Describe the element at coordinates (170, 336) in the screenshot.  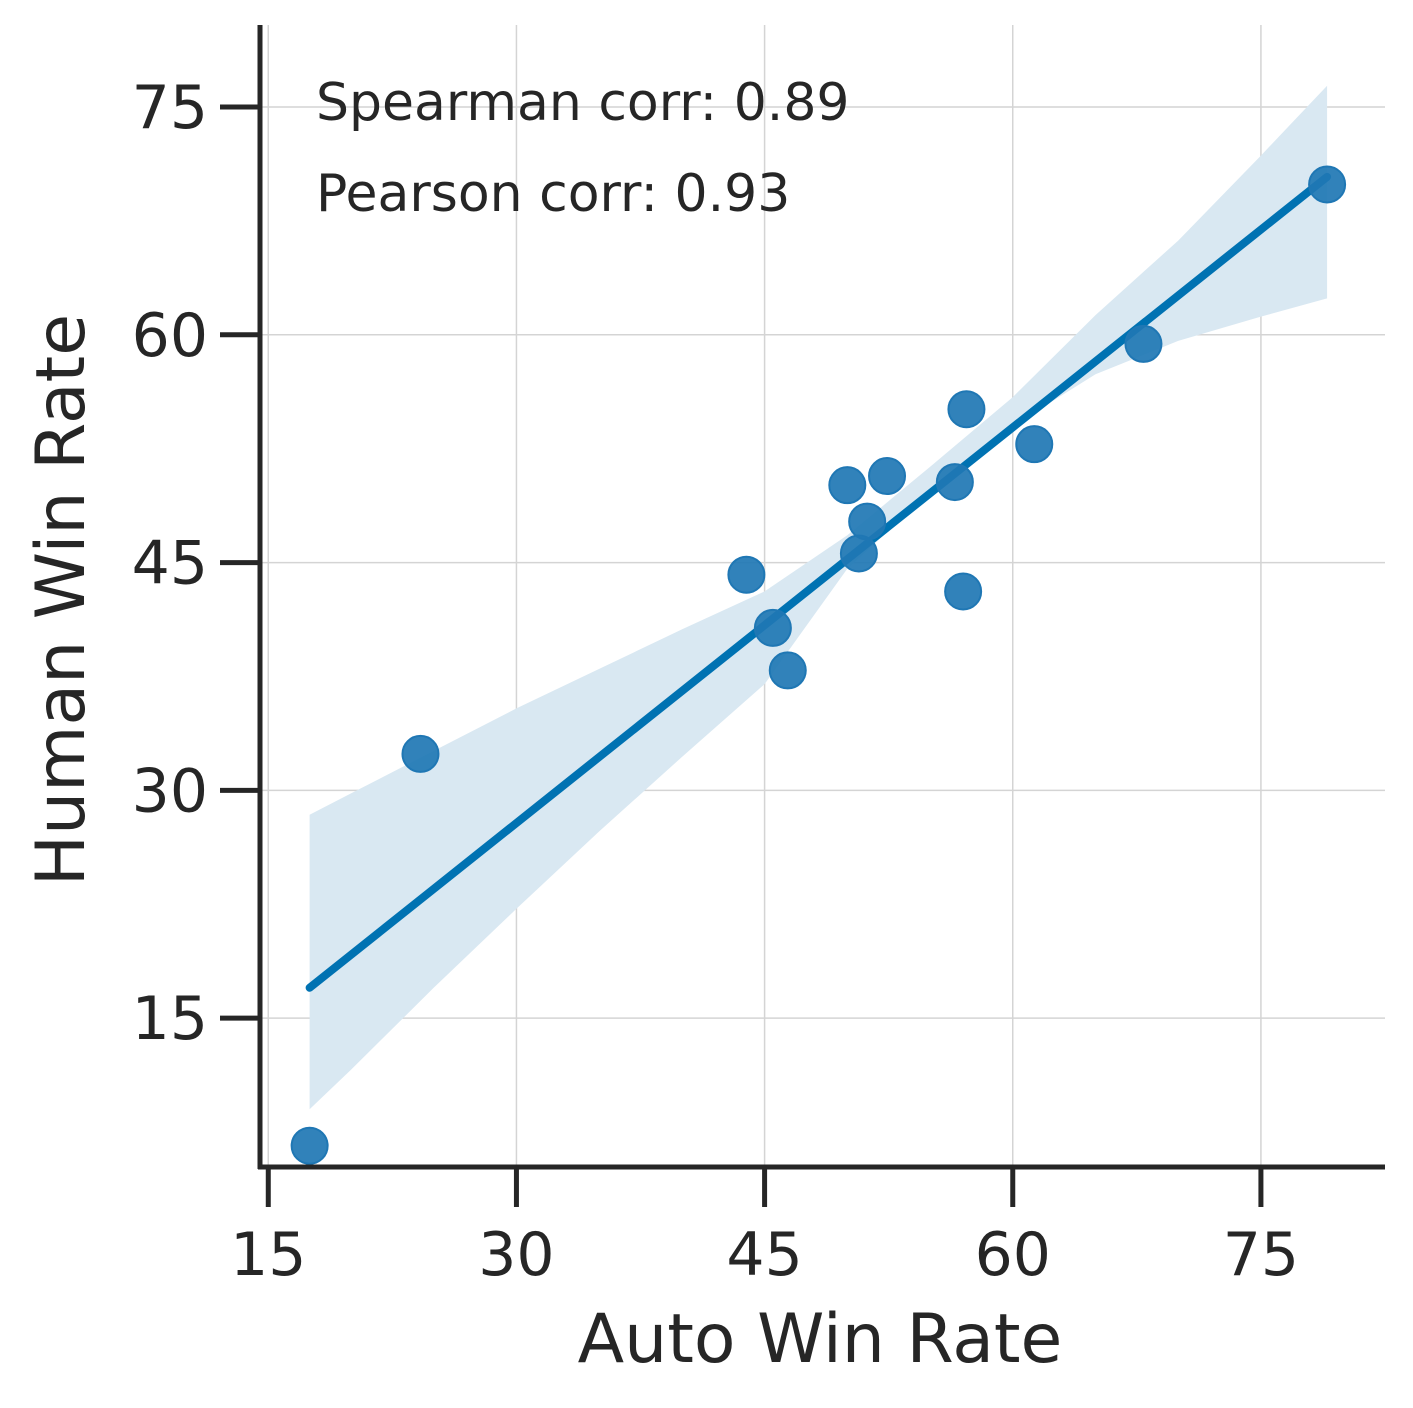
I see `y-tick-label: 60` at that location.